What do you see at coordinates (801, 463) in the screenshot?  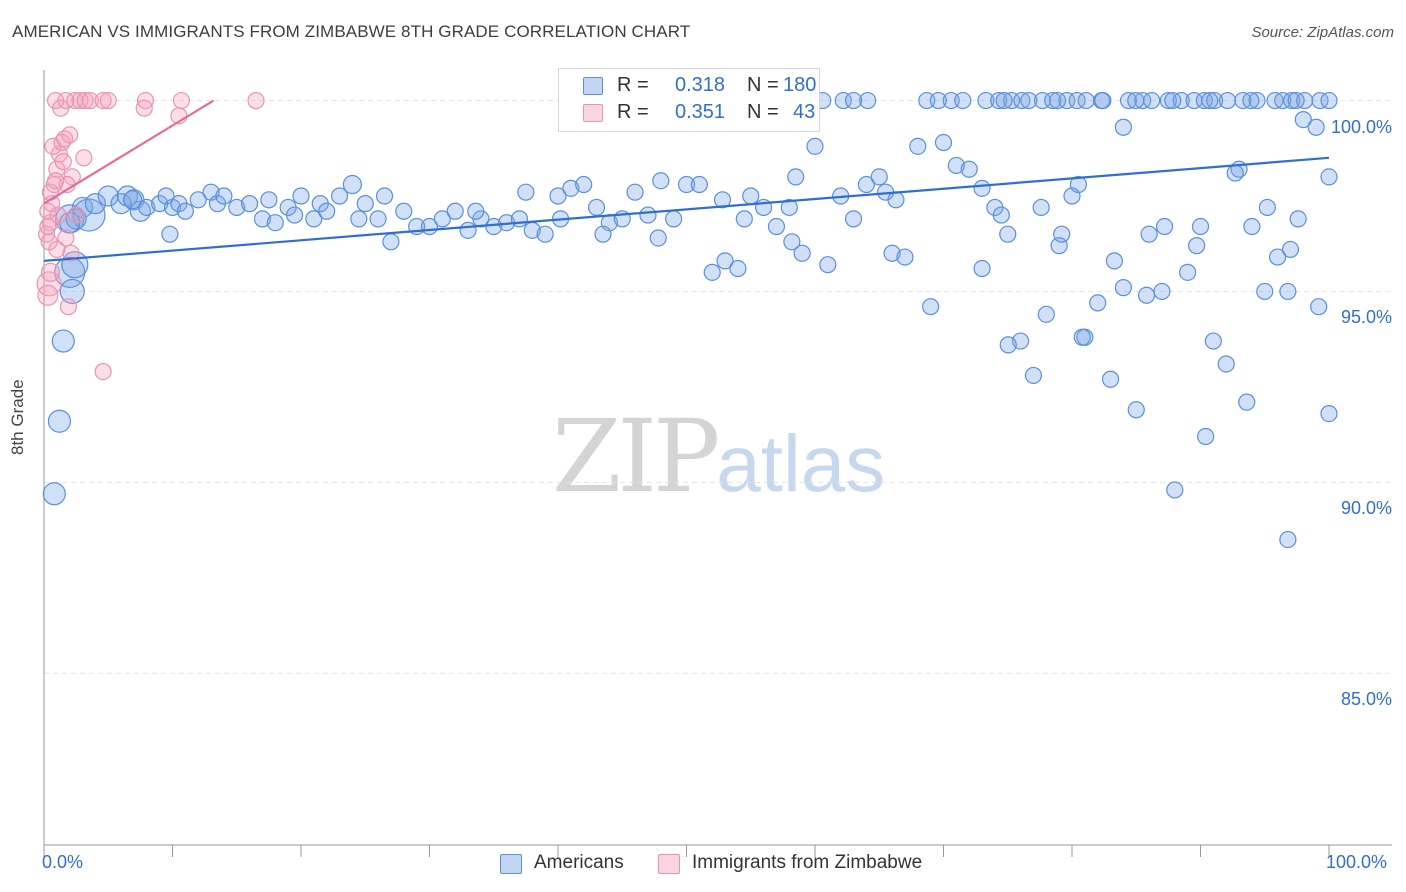 I see `watermark-atlas: atlas` at bounding box center [801, 463].